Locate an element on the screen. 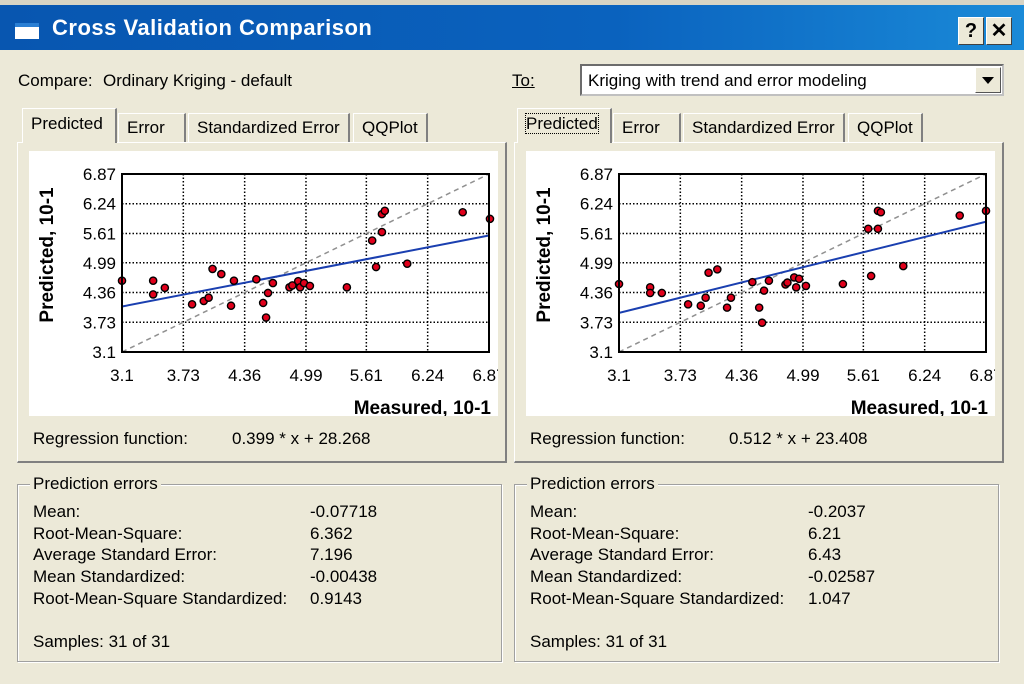  regression-value: 0.399 * x + 28.268 is located at coordinates (301, 438).